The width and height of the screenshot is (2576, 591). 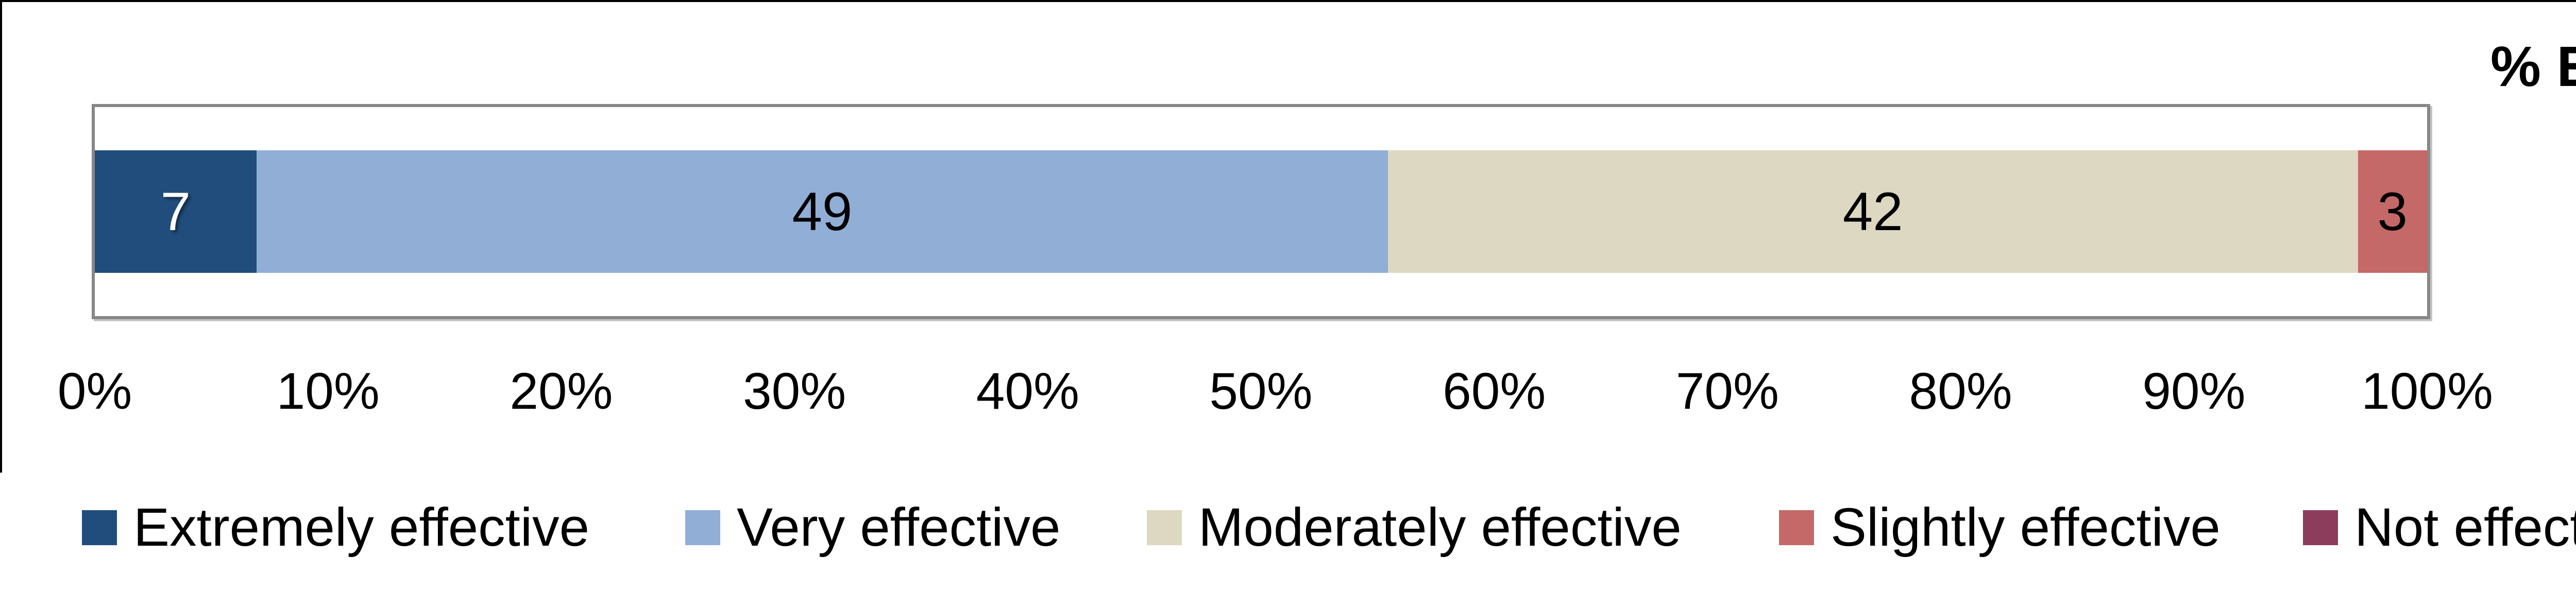 What do you see at coordinates (1261, 391) in the screenshot?
I see `x-tick-label-50: 50%` at bounding box center [1261, 391].